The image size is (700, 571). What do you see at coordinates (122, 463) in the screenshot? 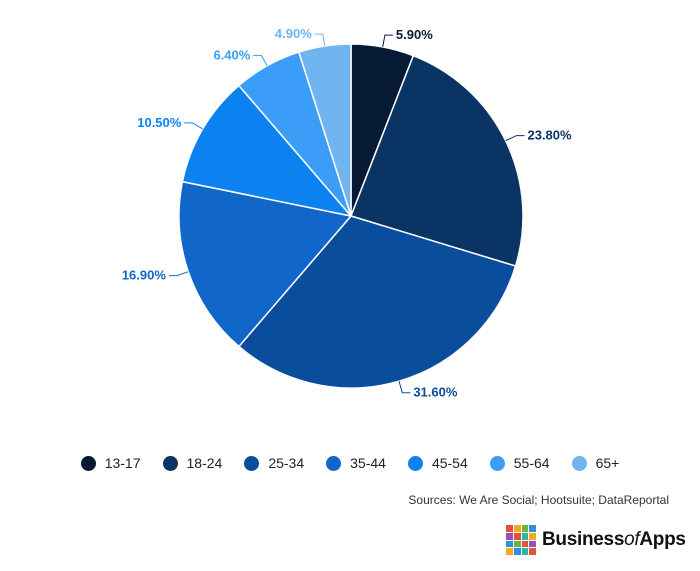
I see `legend-label-13-17: 13-17` at bounding box center [122, 463].